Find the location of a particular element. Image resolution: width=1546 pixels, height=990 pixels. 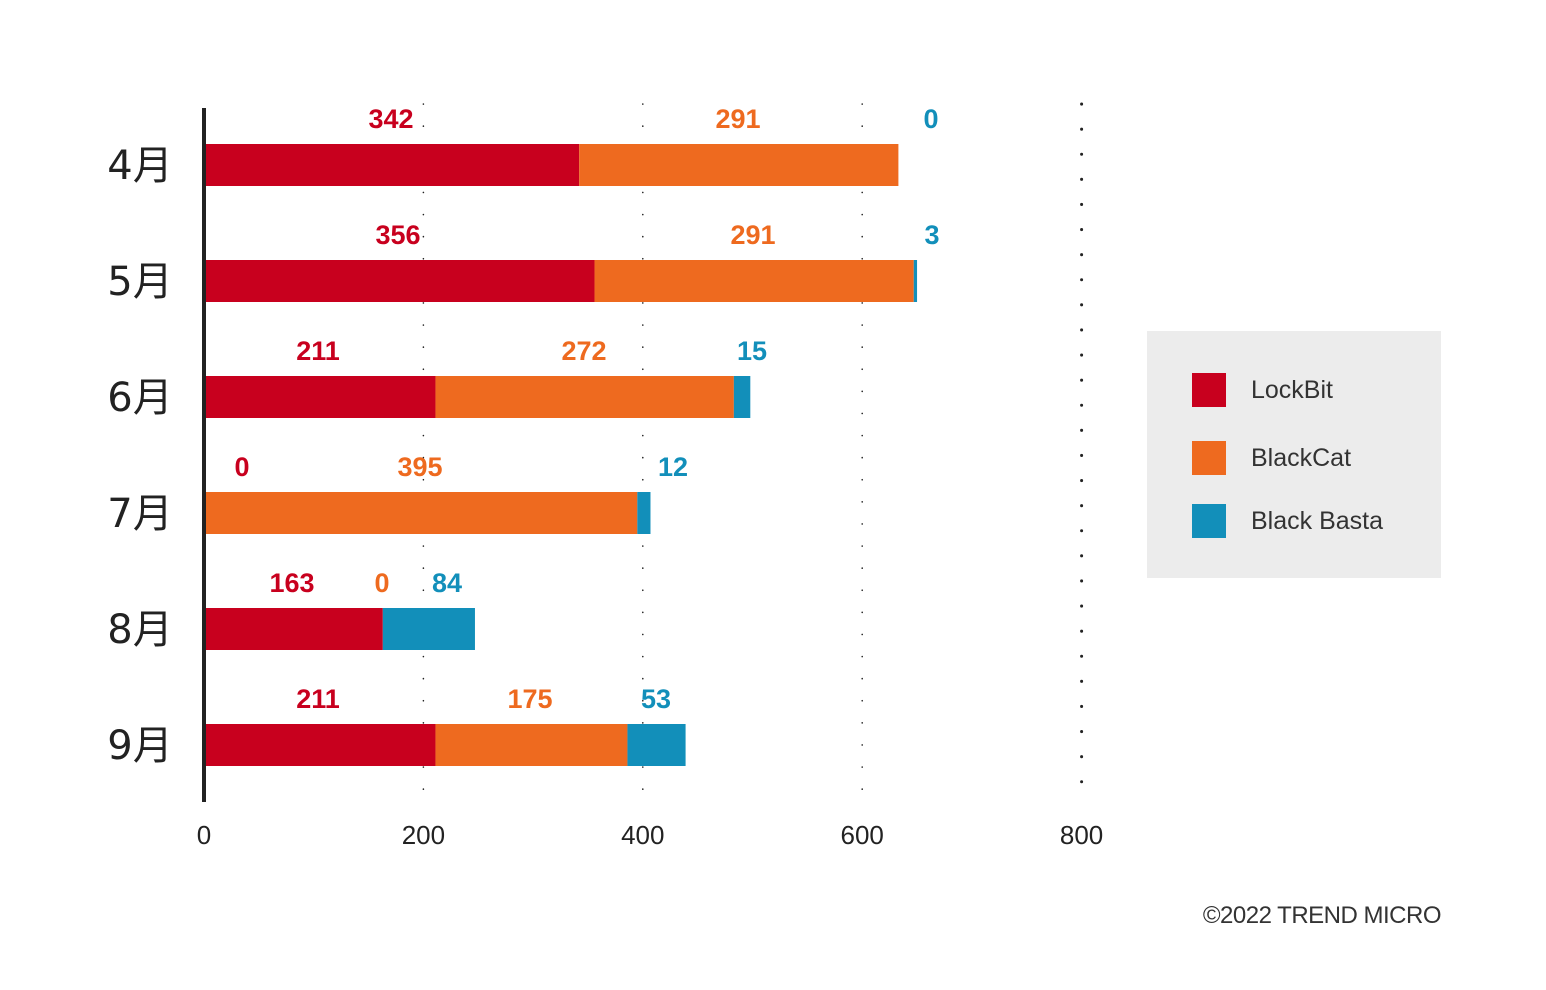

x-tick-label: 400 is located at coordinates (642, 835).